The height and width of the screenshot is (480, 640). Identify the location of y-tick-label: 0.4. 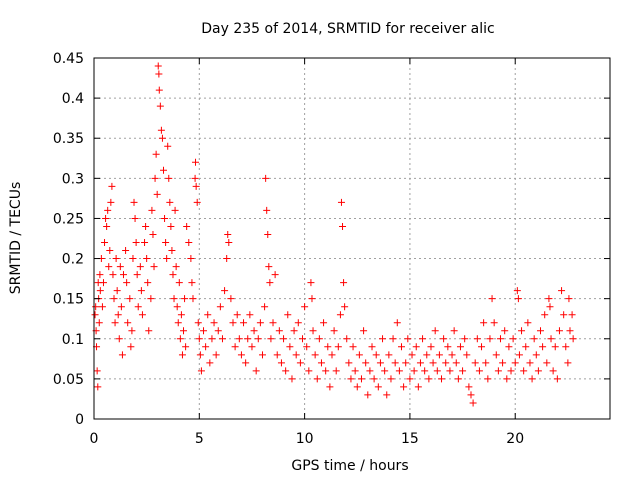
(73, 99).